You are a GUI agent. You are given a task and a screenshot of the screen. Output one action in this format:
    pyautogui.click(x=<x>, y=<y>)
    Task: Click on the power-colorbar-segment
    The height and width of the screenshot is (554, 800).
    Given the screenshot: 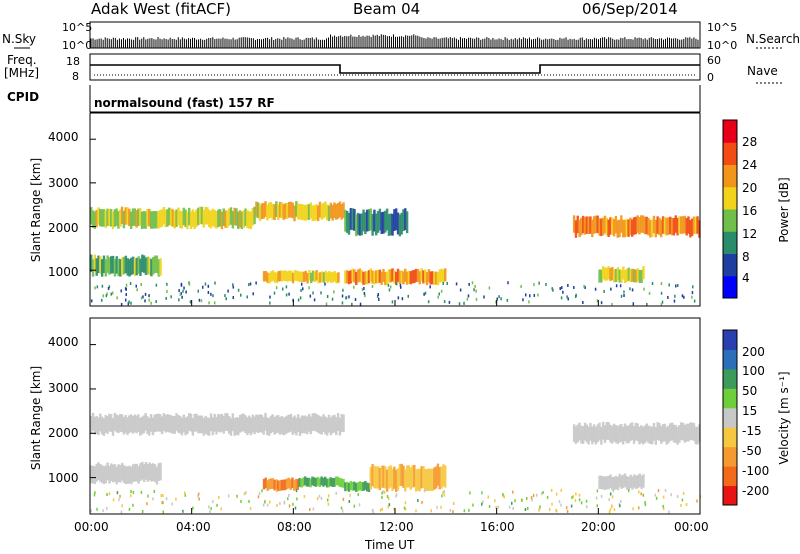 What is the action you would take?
    pyautogui.click(x=730, y=265)
    